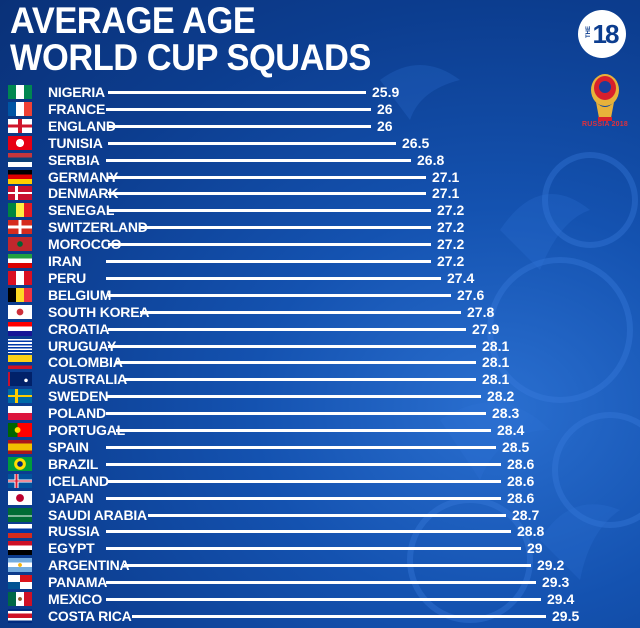  I want to click on croatia-flag-icon, so click(20, 328).